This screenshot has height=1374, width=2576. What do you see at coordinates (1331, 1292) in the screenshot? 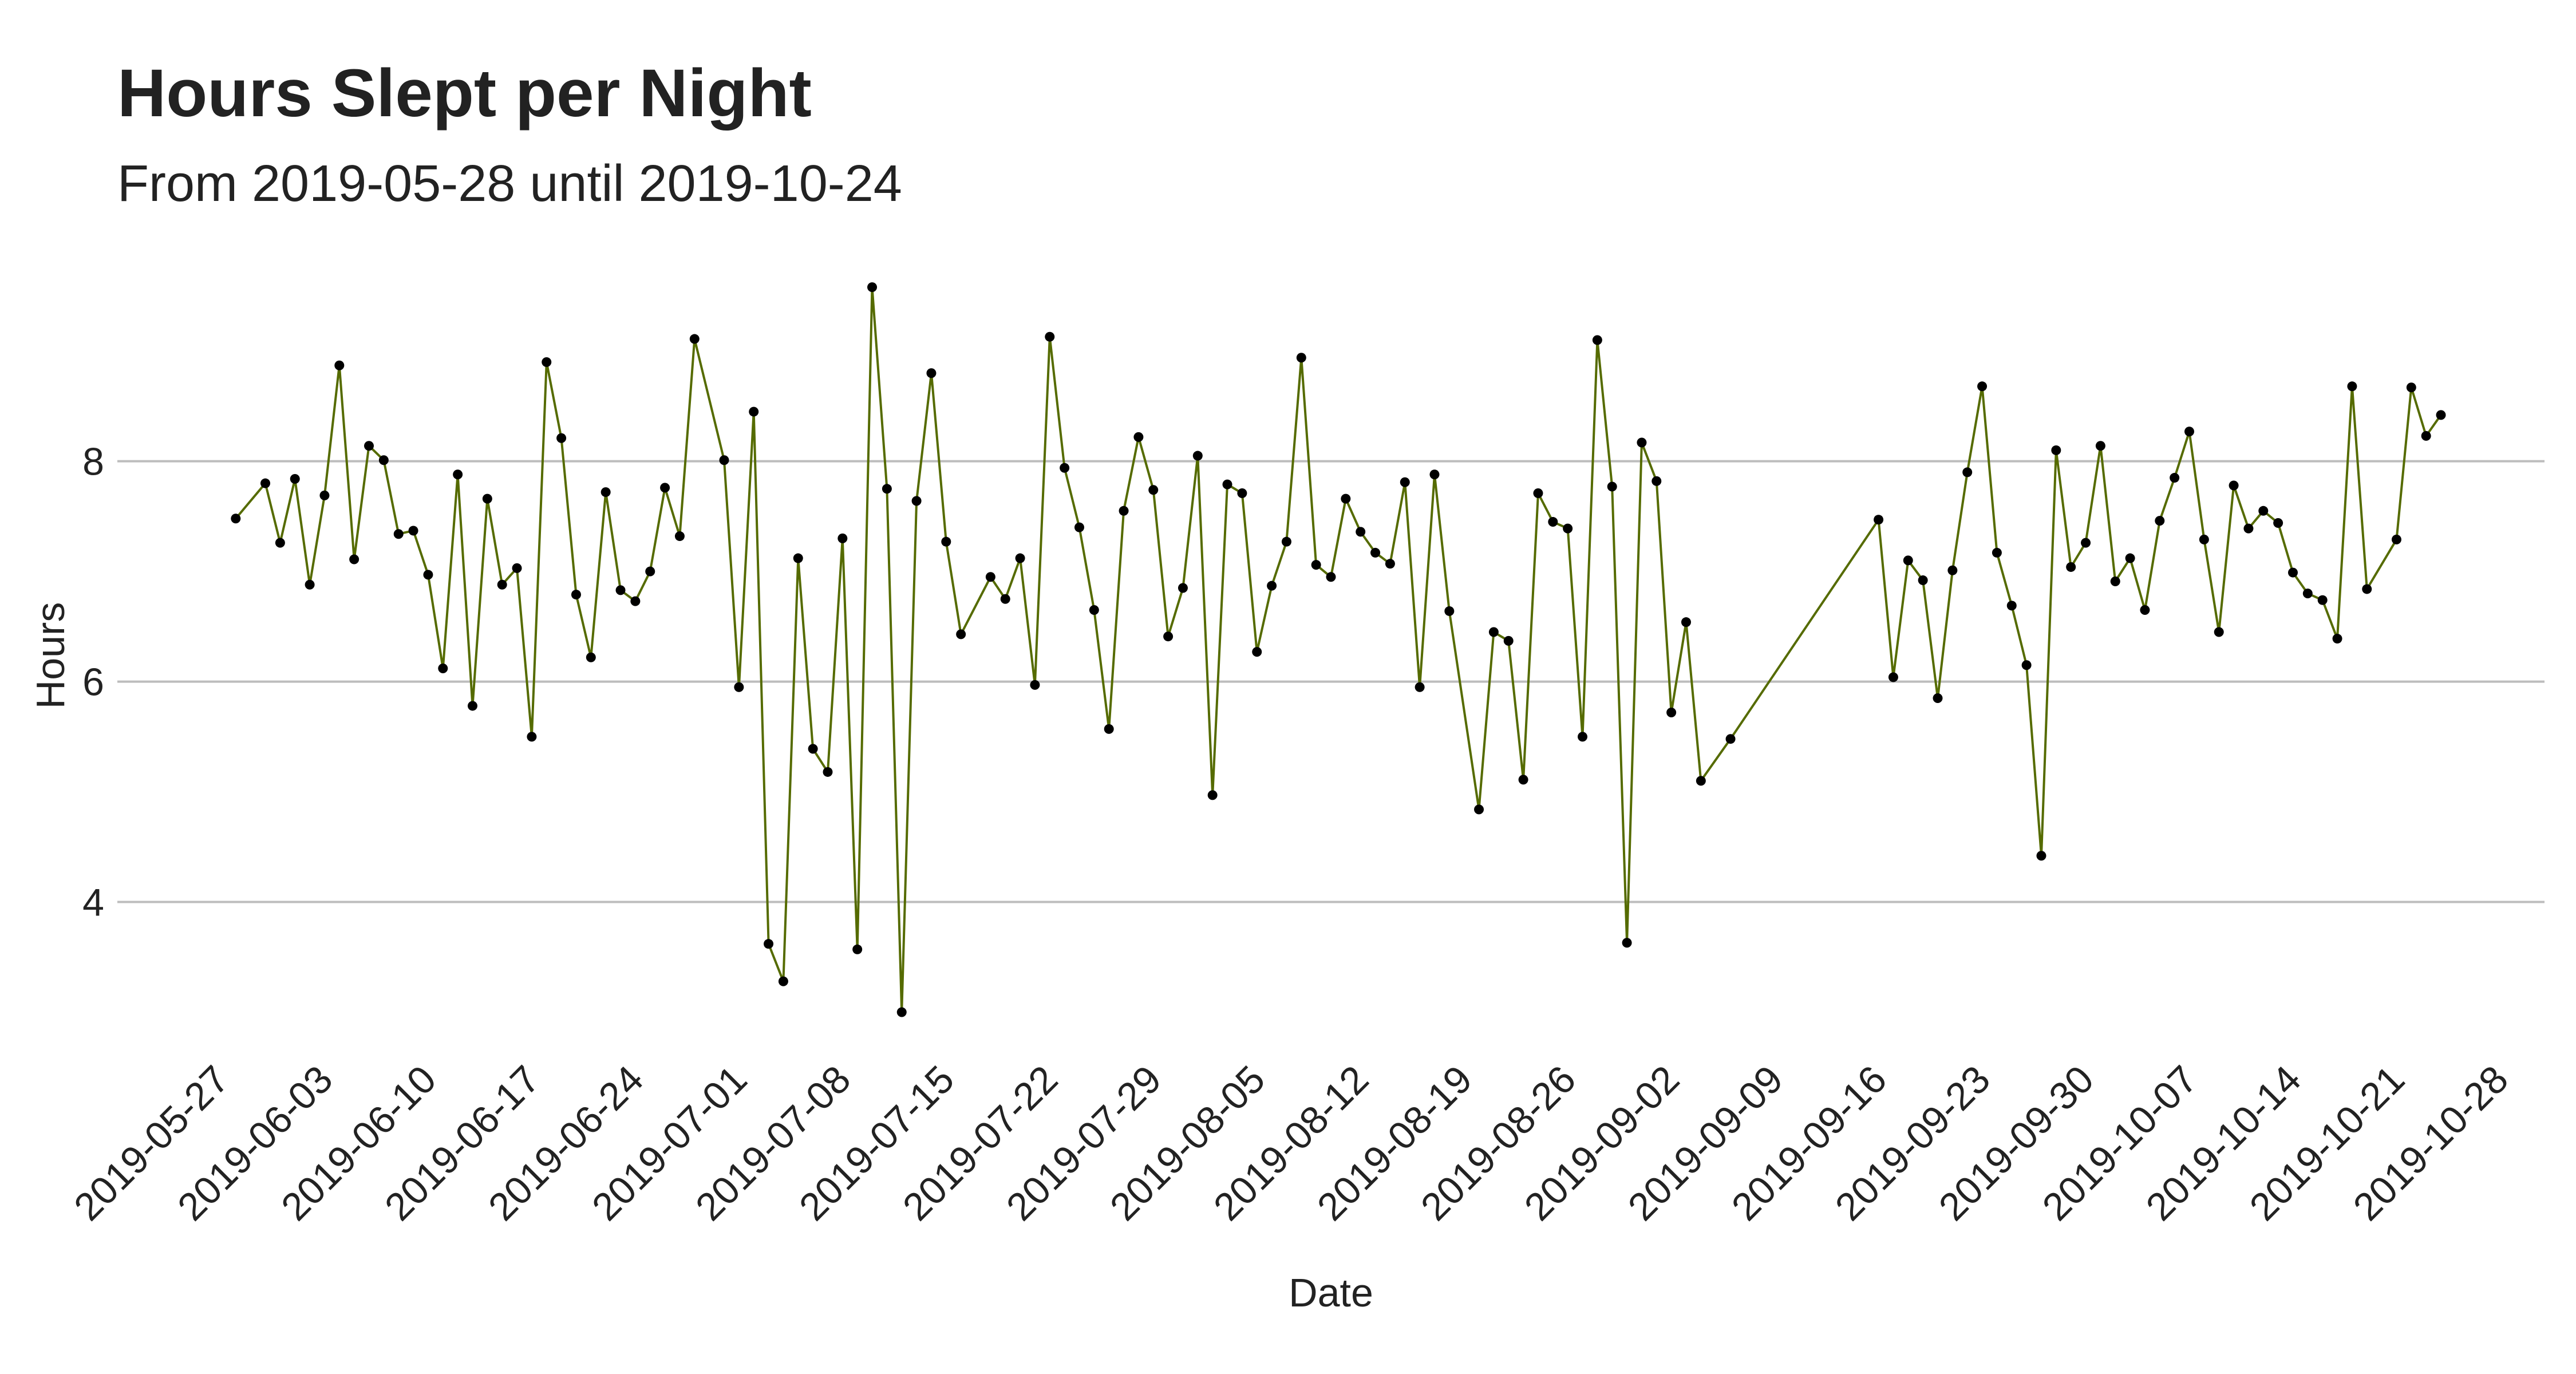
I see `x-axis-title: Date` at bounding box center [1331, 1292].